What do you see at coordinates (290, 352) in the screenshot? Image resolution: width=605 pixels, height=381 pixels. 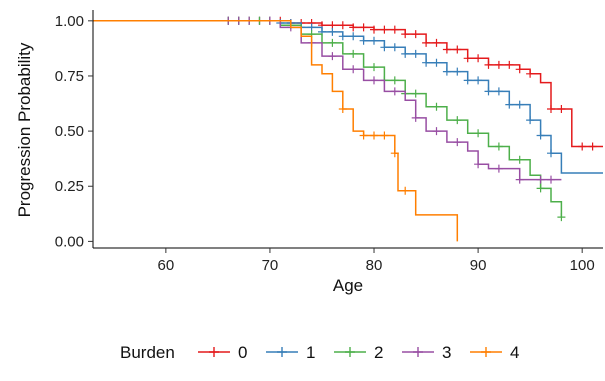 I see `legend-item-1: 1` at bounding box center [290, 352].